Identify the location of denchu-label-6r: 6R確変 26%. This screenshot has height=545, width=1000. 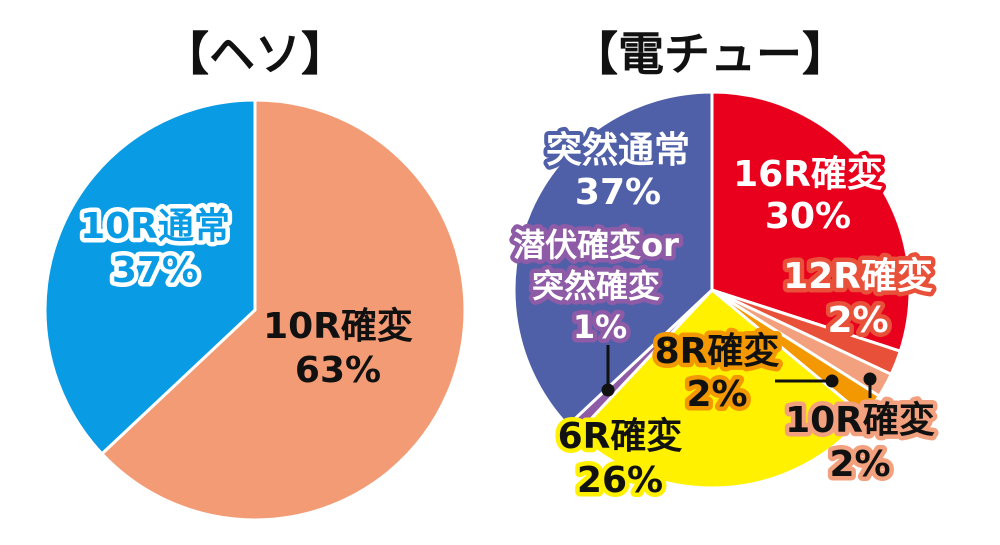
(620, 458).